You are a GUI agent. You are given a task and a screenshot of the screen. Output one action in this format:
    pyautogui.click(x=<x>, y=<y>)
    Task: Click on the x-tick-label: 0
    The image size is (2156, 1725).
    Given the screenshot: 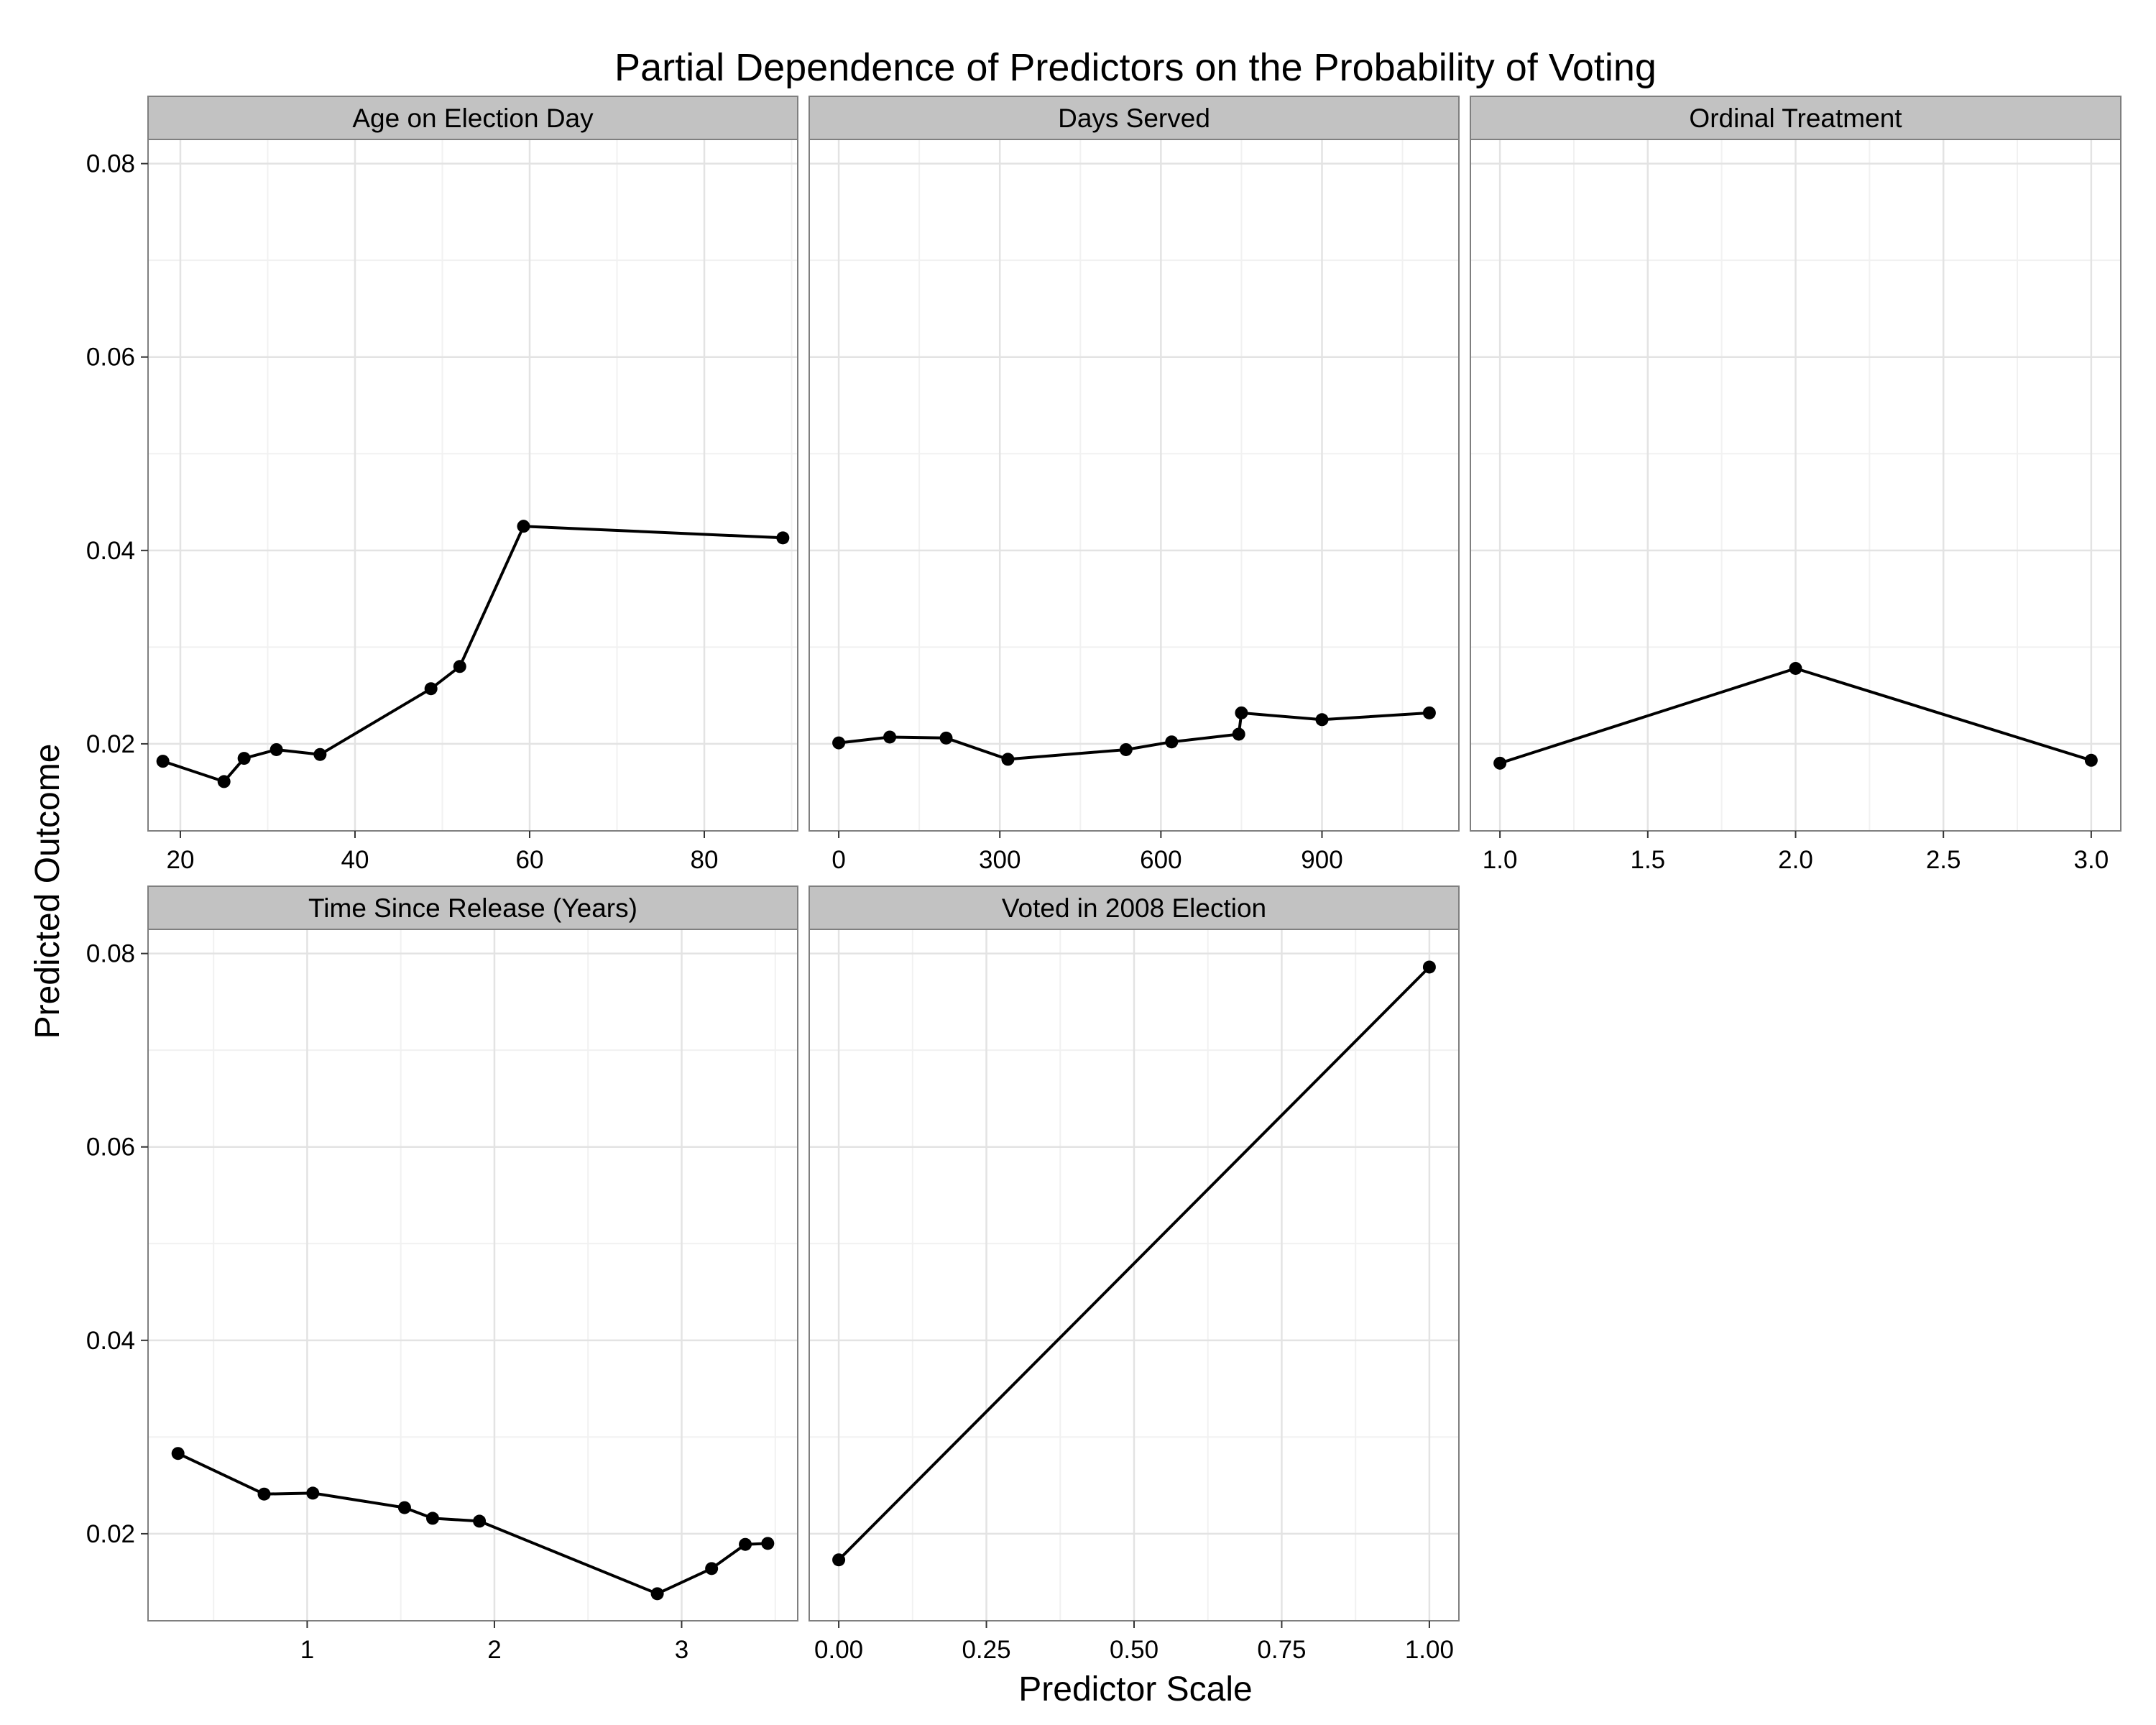 What is the action you would take?
    pyautogui.click(x=838, y=860)
    